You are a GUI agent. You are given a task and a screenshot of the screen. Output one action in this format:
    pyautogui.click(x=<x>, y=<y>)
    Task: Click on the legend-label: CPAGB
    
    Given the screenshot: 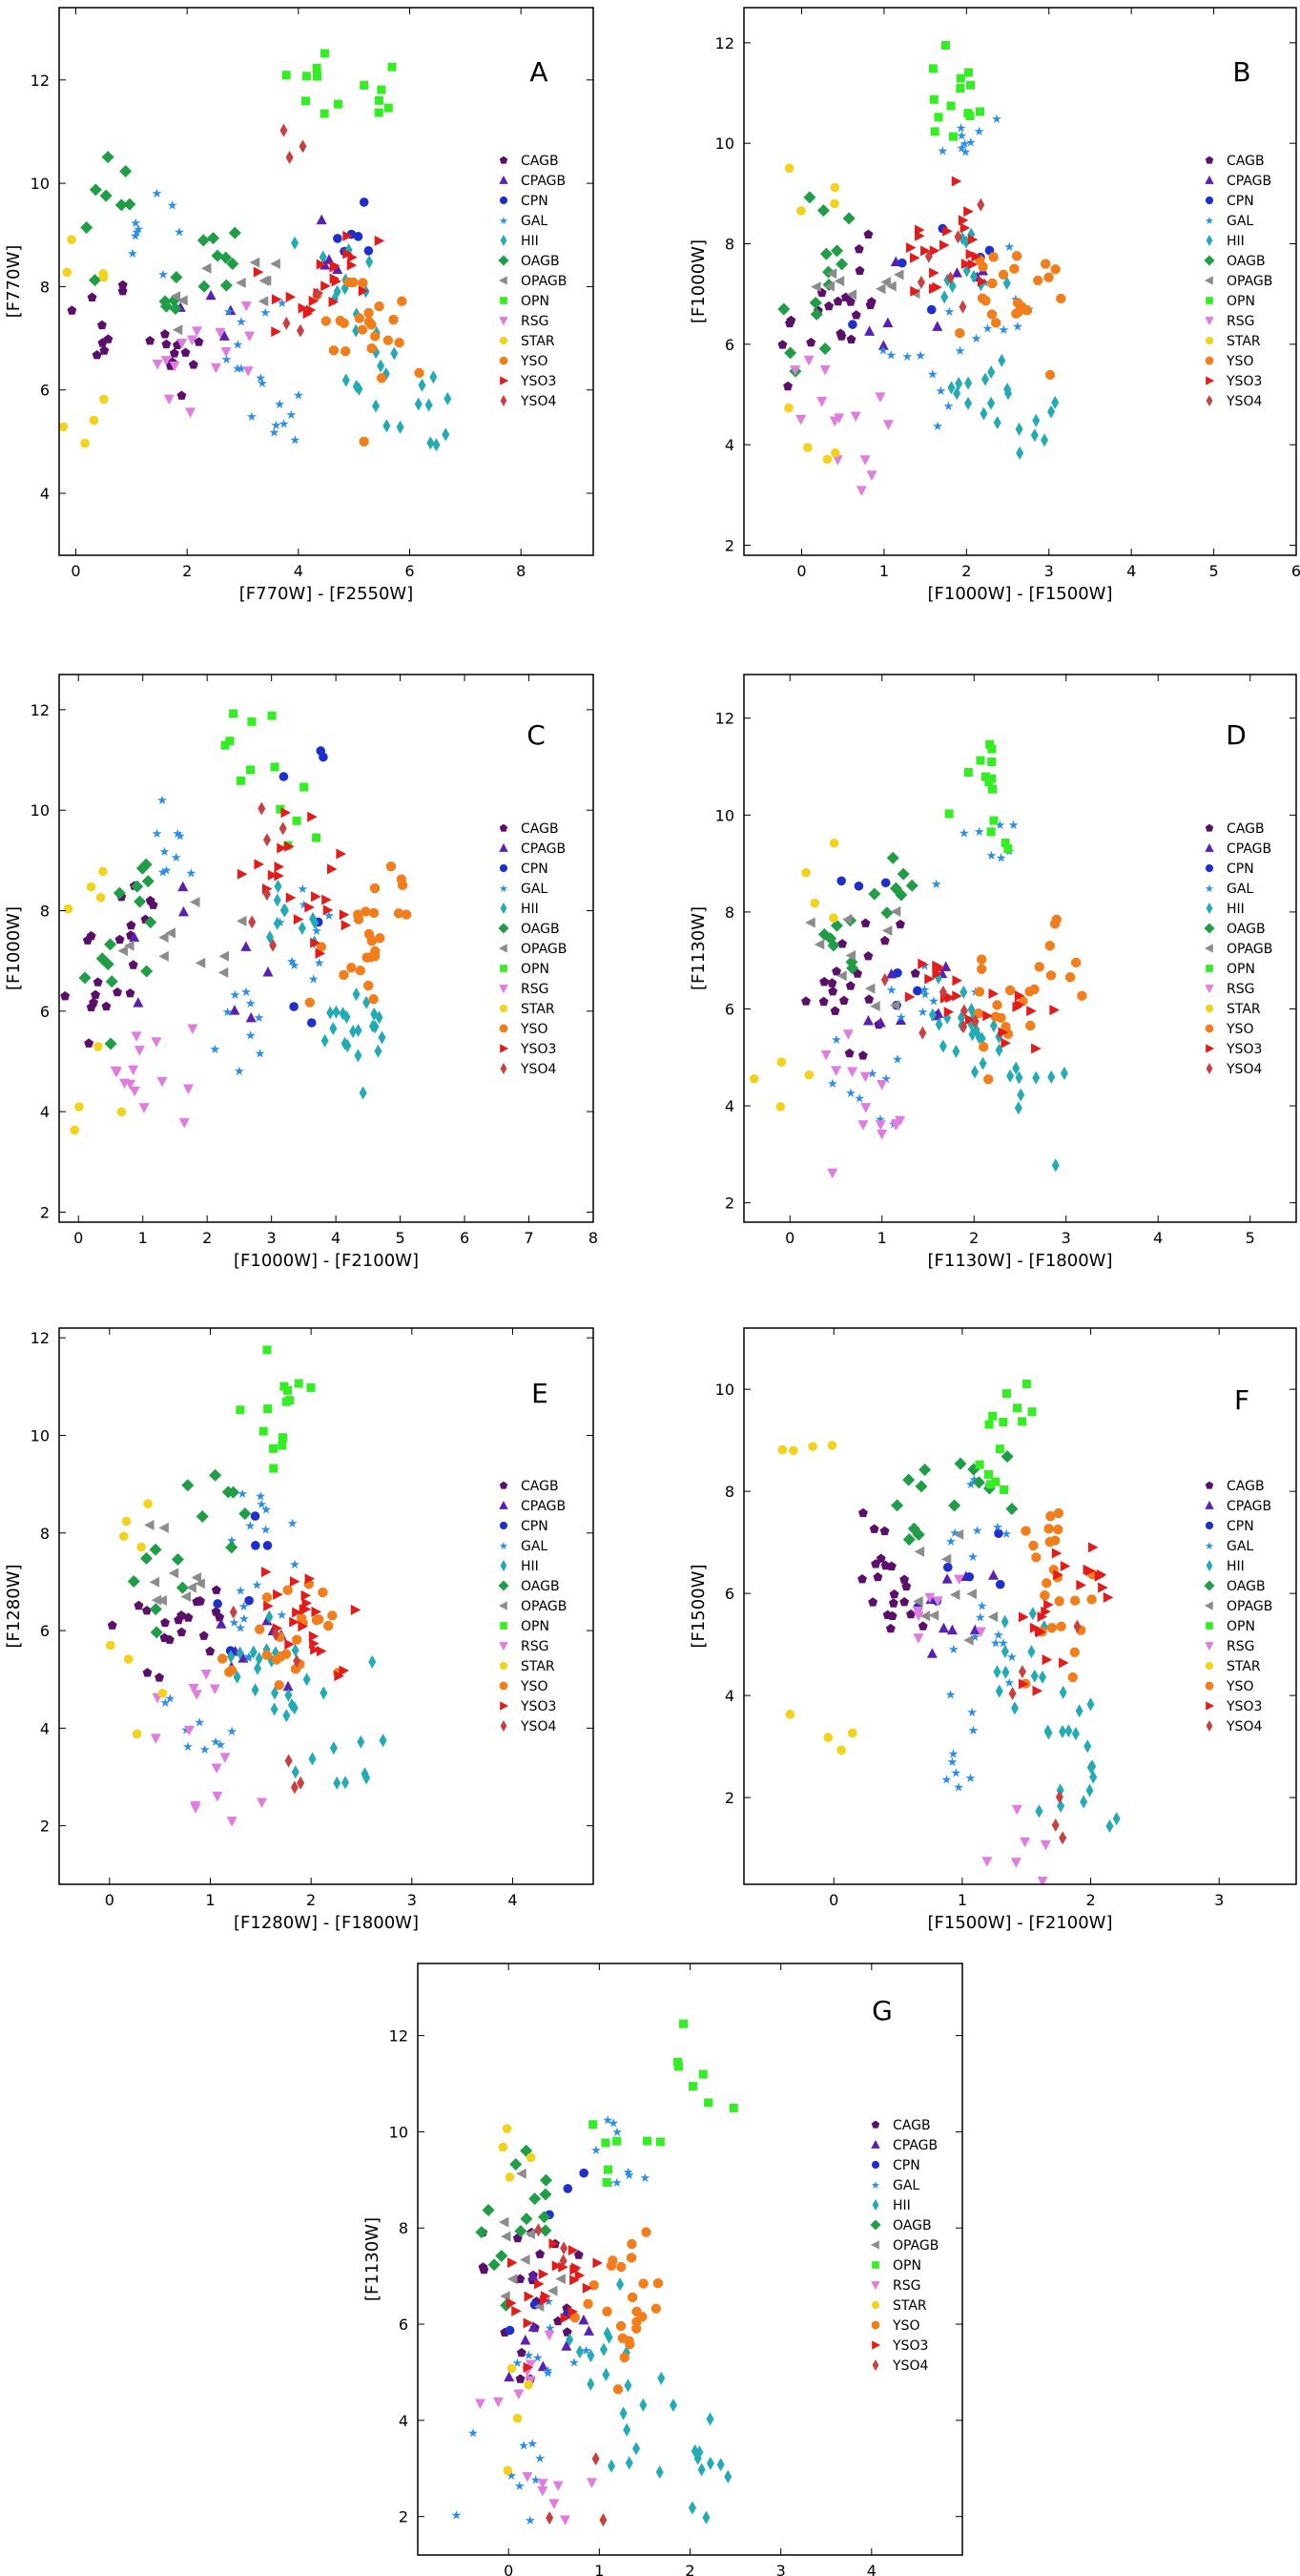 What is the action you would take?
    pyautogui.click(x=544, y=181)
    